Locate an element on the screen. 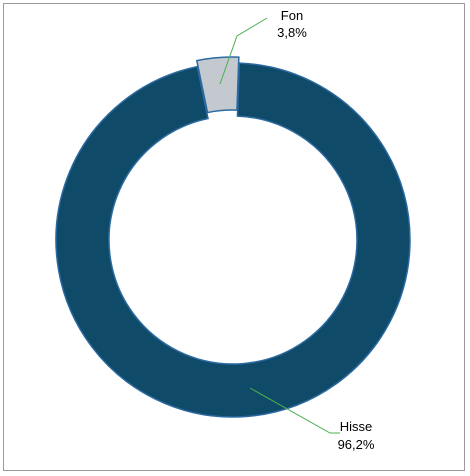  slice-name-hisse: Hisse is located at coordinates (356, 426).